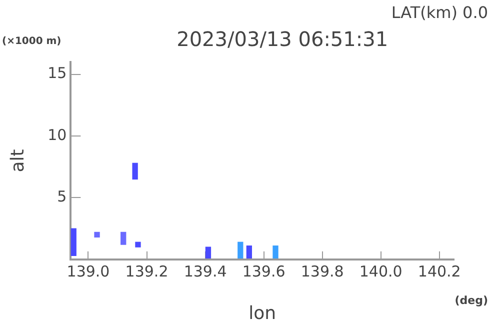 The width and height of the screenshot is (490, 331). What do you see at coordinates (439, 271) in the screenshot?
I see `x-tick-label: 140.2` at bounding box center [439, 271].